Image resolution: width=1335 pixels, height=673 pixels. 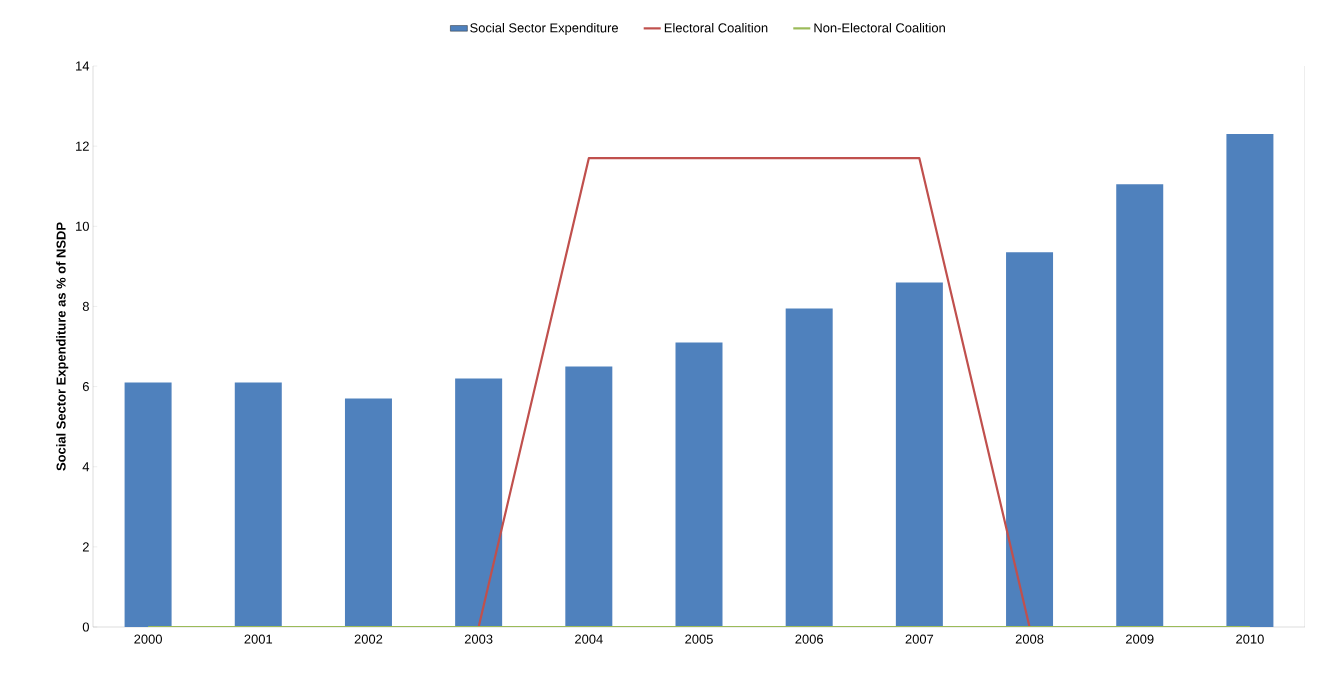 I want to click on y-tick-label: 8, so click(x=85, y=306).